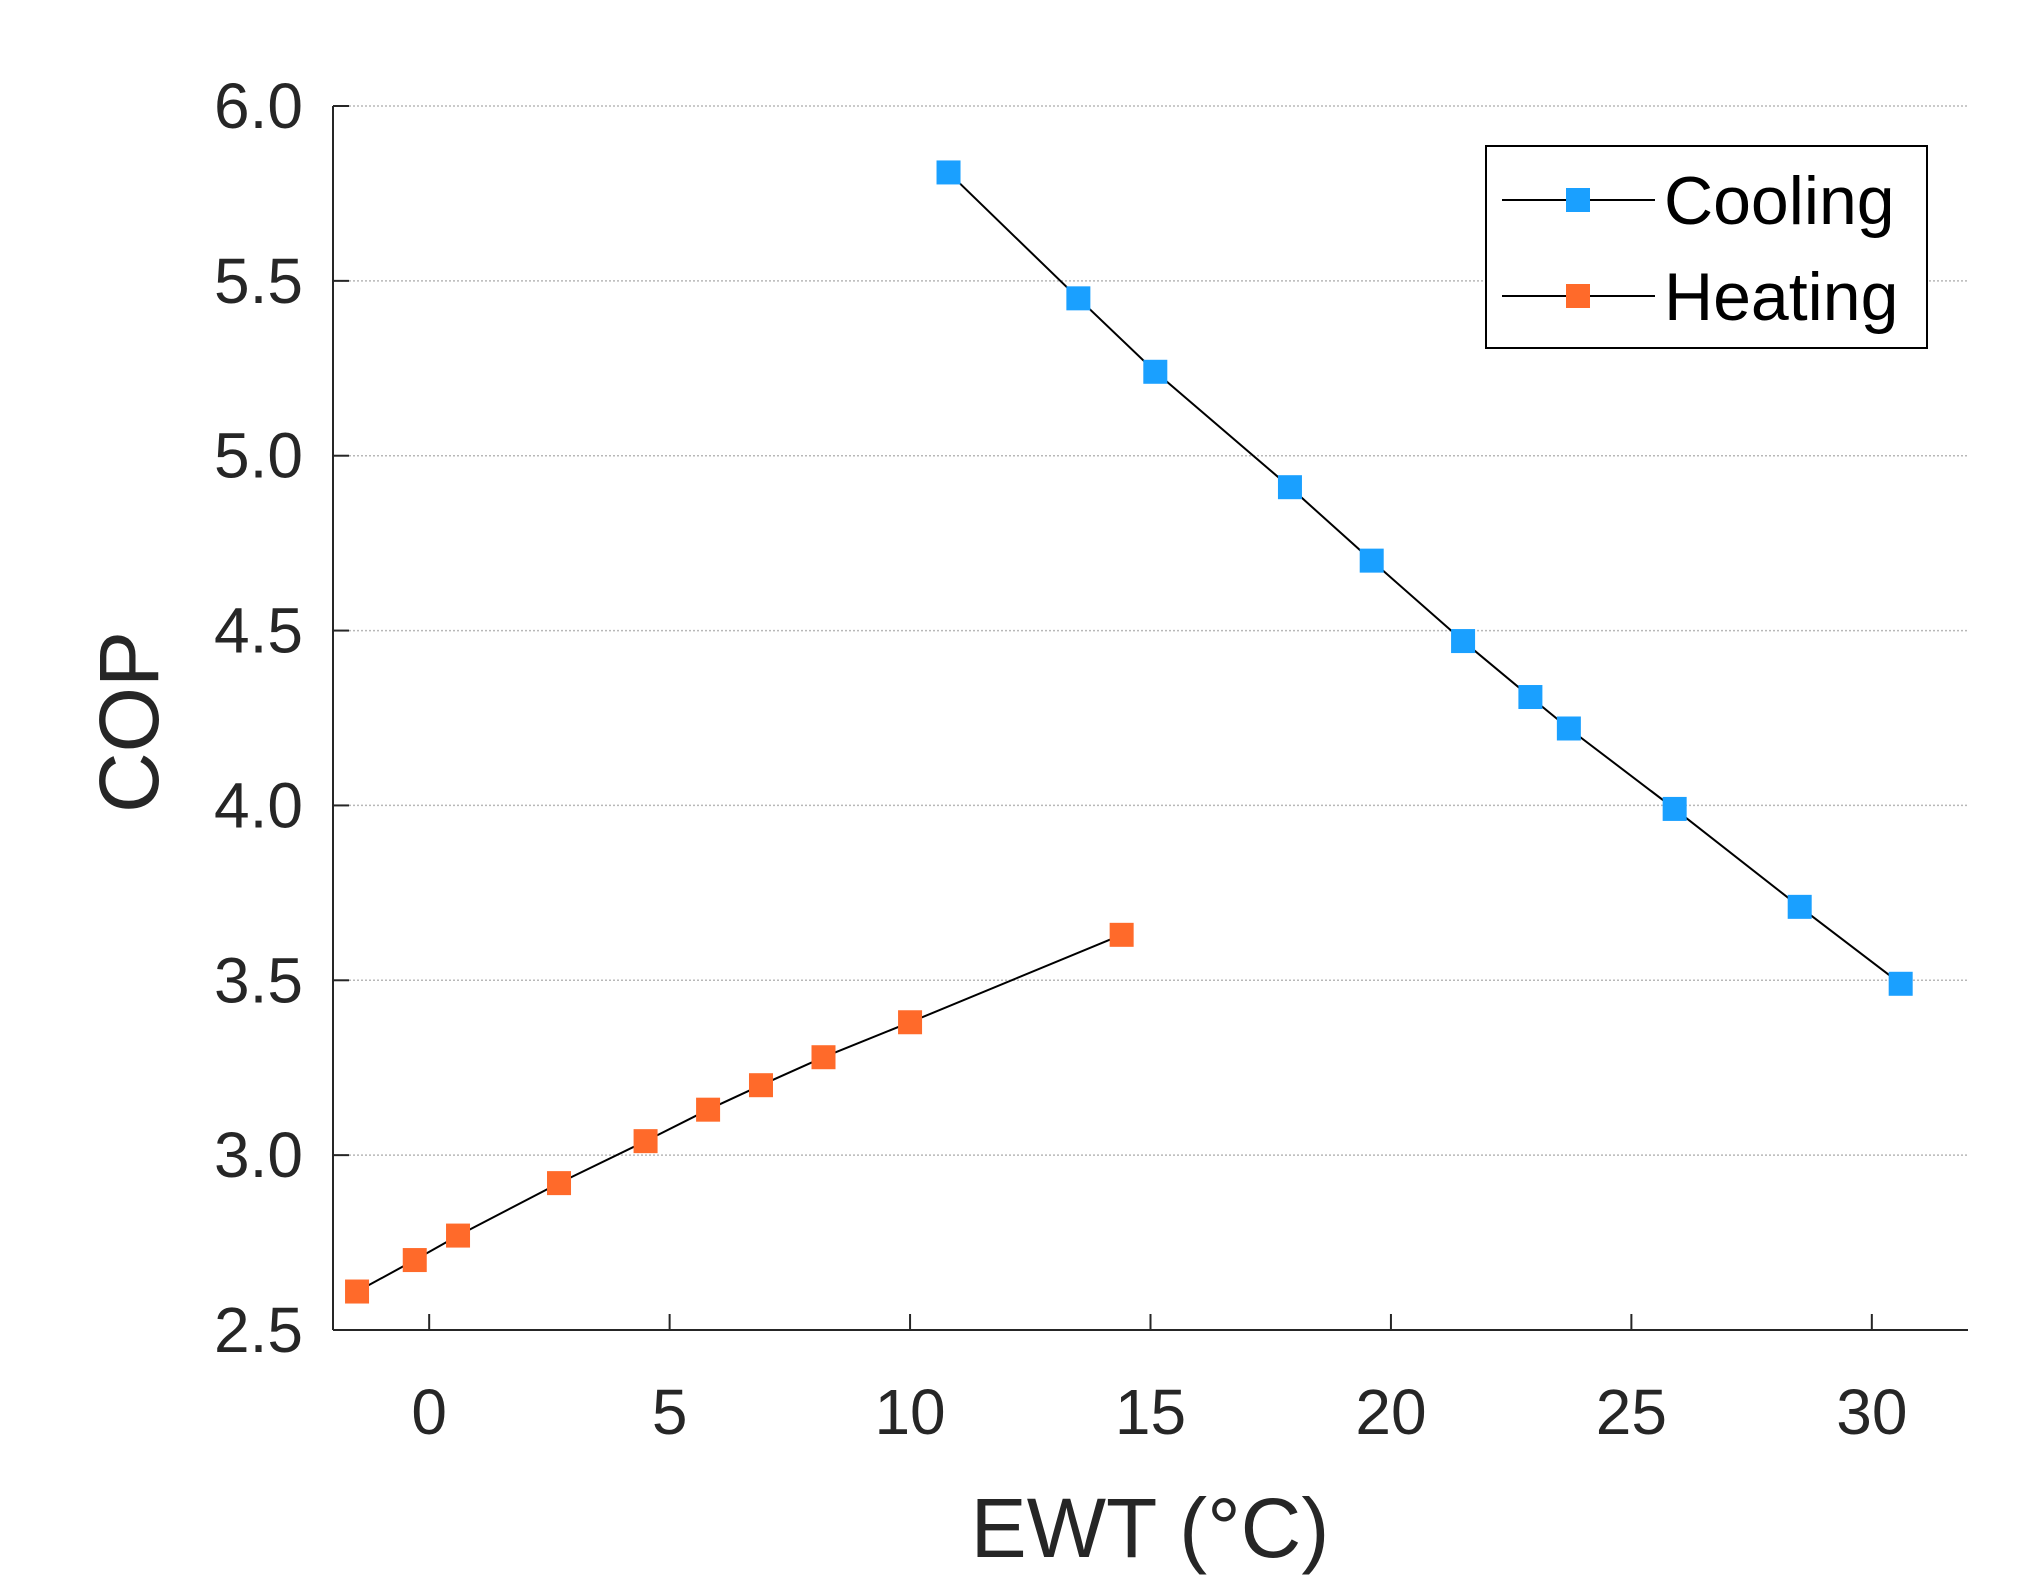 This screenshot has height=1592, width=2044. I want to click on y-tick-label: 4.0, so click(258, 805).